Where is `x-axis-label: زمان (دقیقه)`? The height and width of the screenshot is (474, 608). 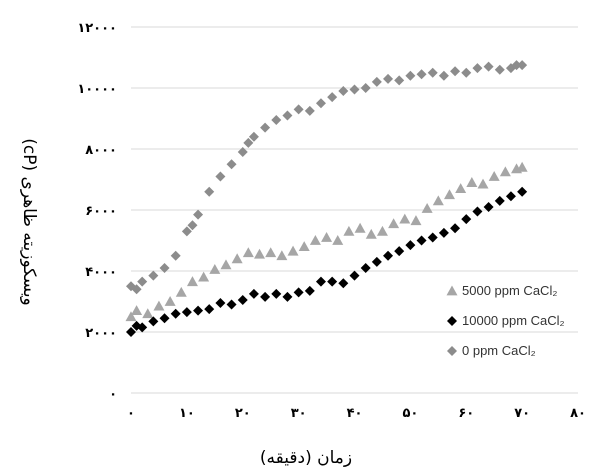 x-axis-label: زمان (دقیقه) is located at coordinates (306, 458).